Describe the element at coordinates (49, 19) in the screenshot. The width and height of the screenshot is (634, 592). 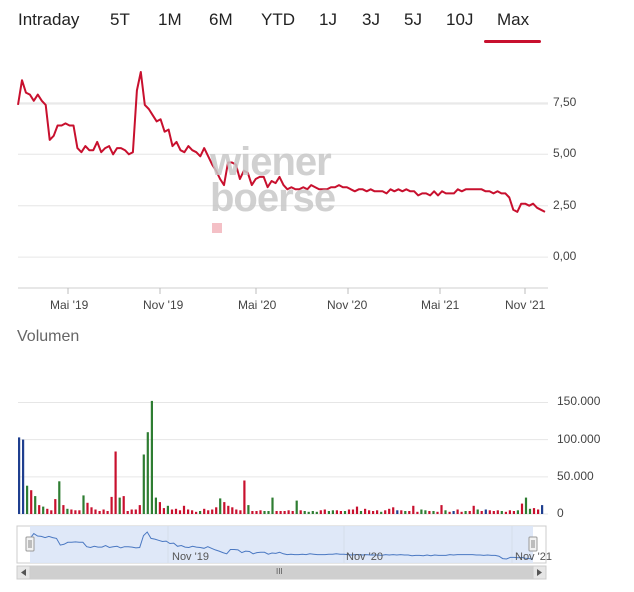
I see `tab-intraday: Intraday` at that location.